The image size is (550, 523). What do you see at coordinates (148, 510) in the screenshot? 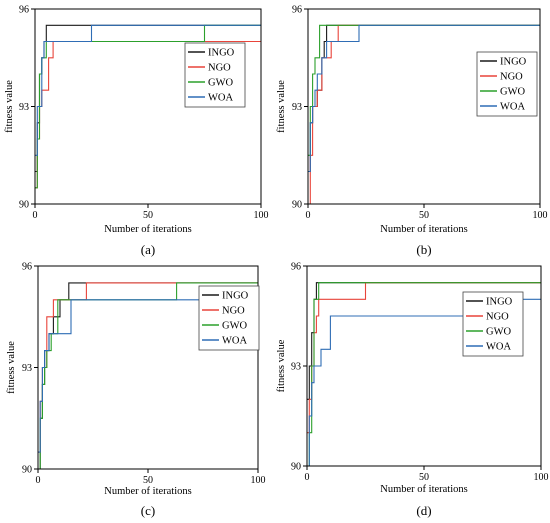
I see `panel-caption: (c)` at bounding box center [148, 510].